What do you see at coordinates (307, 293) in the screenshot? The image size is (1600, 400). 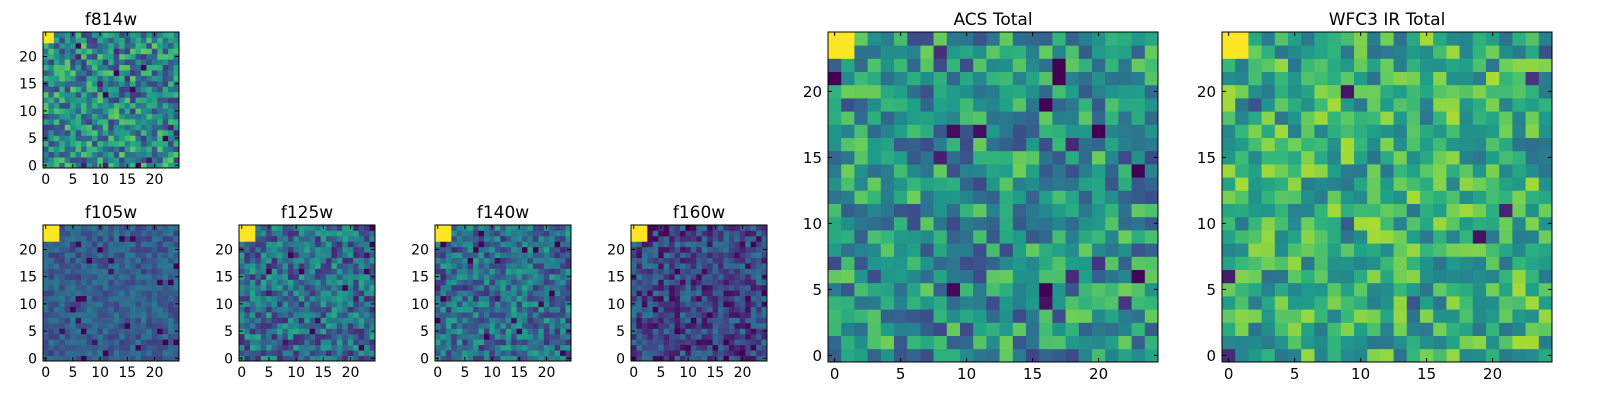 I see `f125w-axes-frame` at bounding box center [307, 293].